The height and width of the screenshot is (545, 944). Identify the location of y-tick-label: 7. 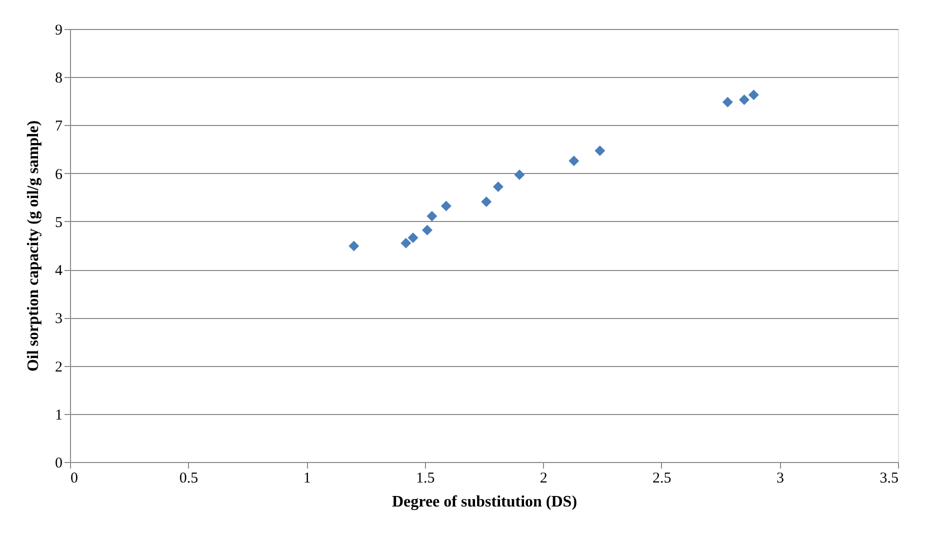
(59, 126).